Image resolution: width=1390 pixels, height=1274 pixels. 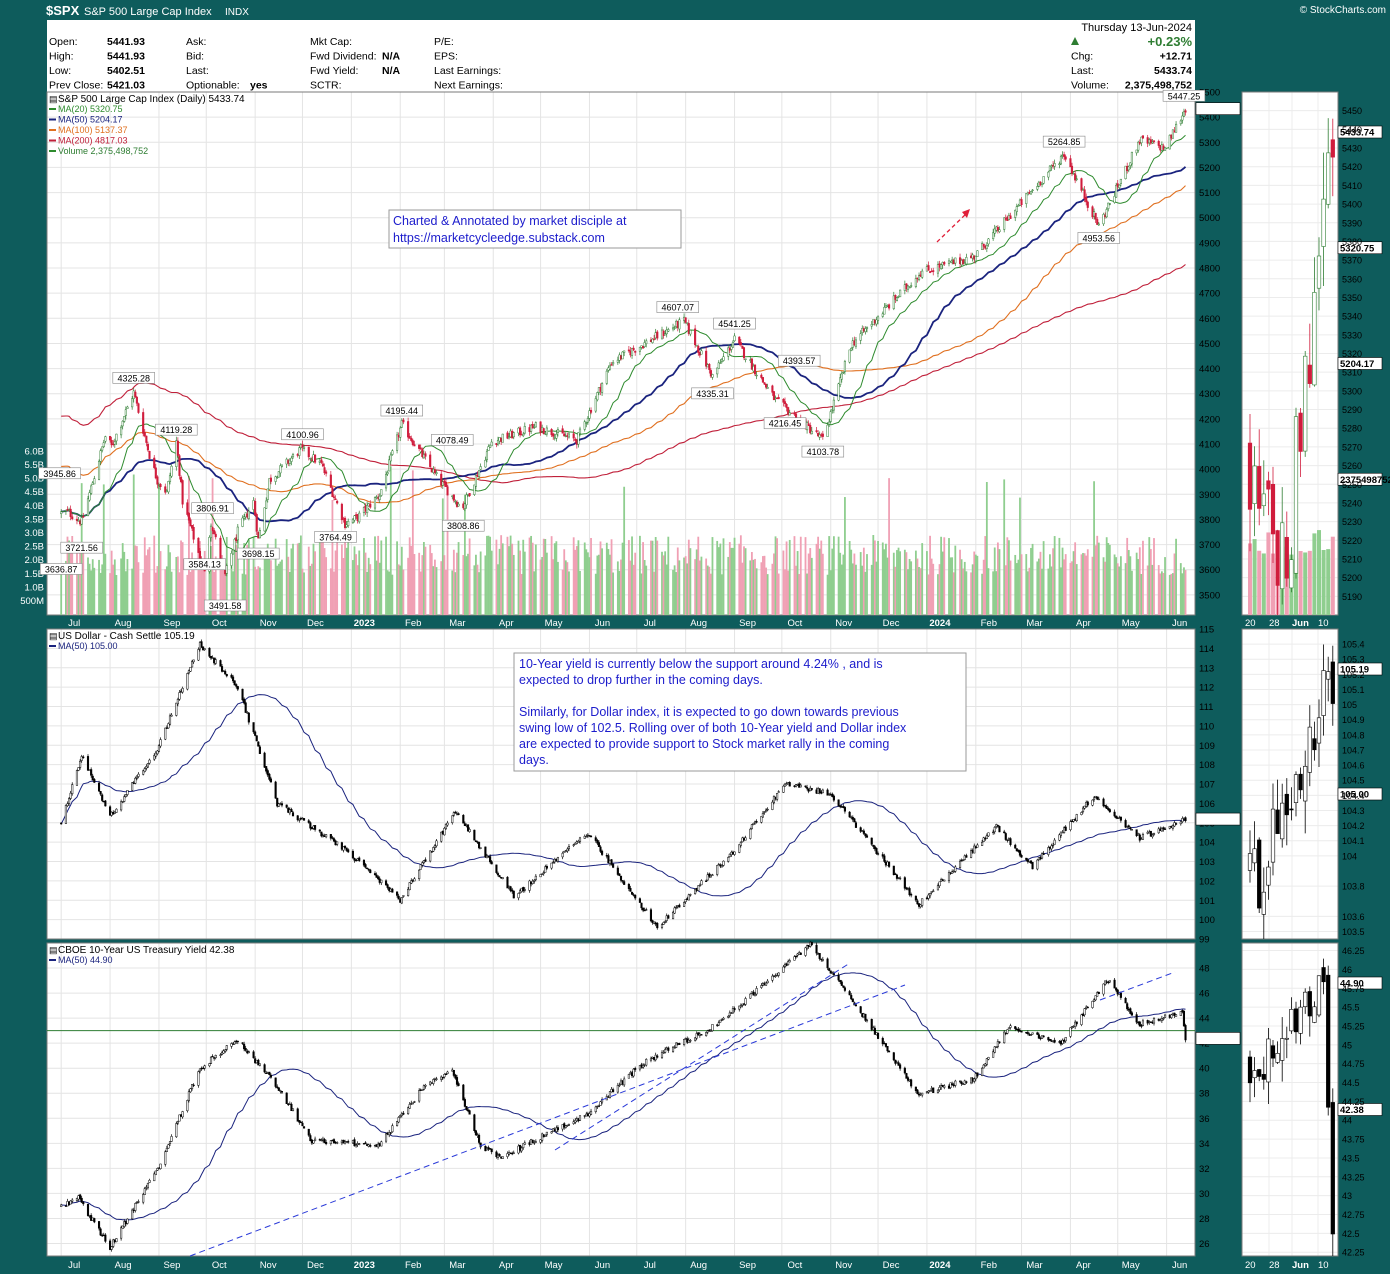 I want to click on volume-tick-label: 2.0B, so click(x=34, y=560).